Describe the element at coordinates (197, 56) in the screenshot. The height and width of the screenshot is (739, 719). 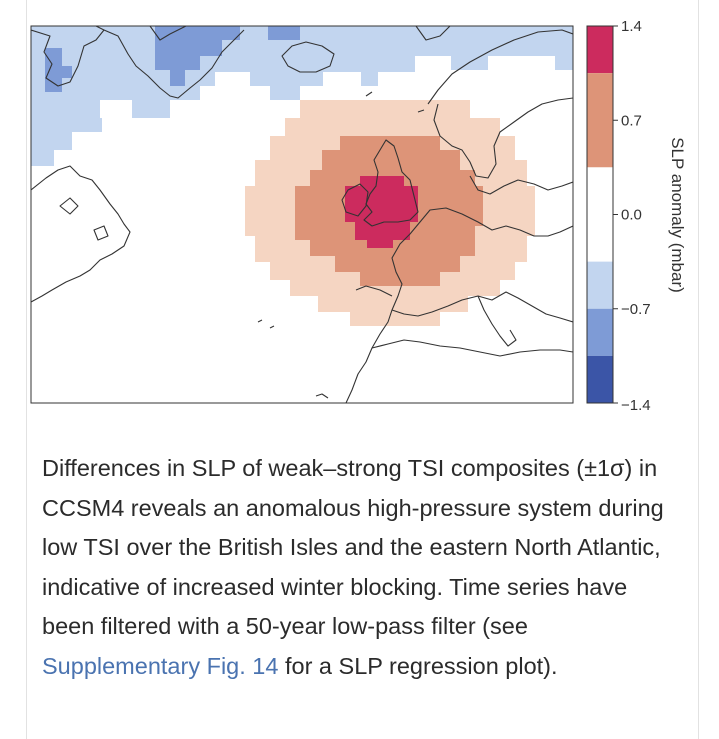
I see `low-pressure-core-central` at that location.